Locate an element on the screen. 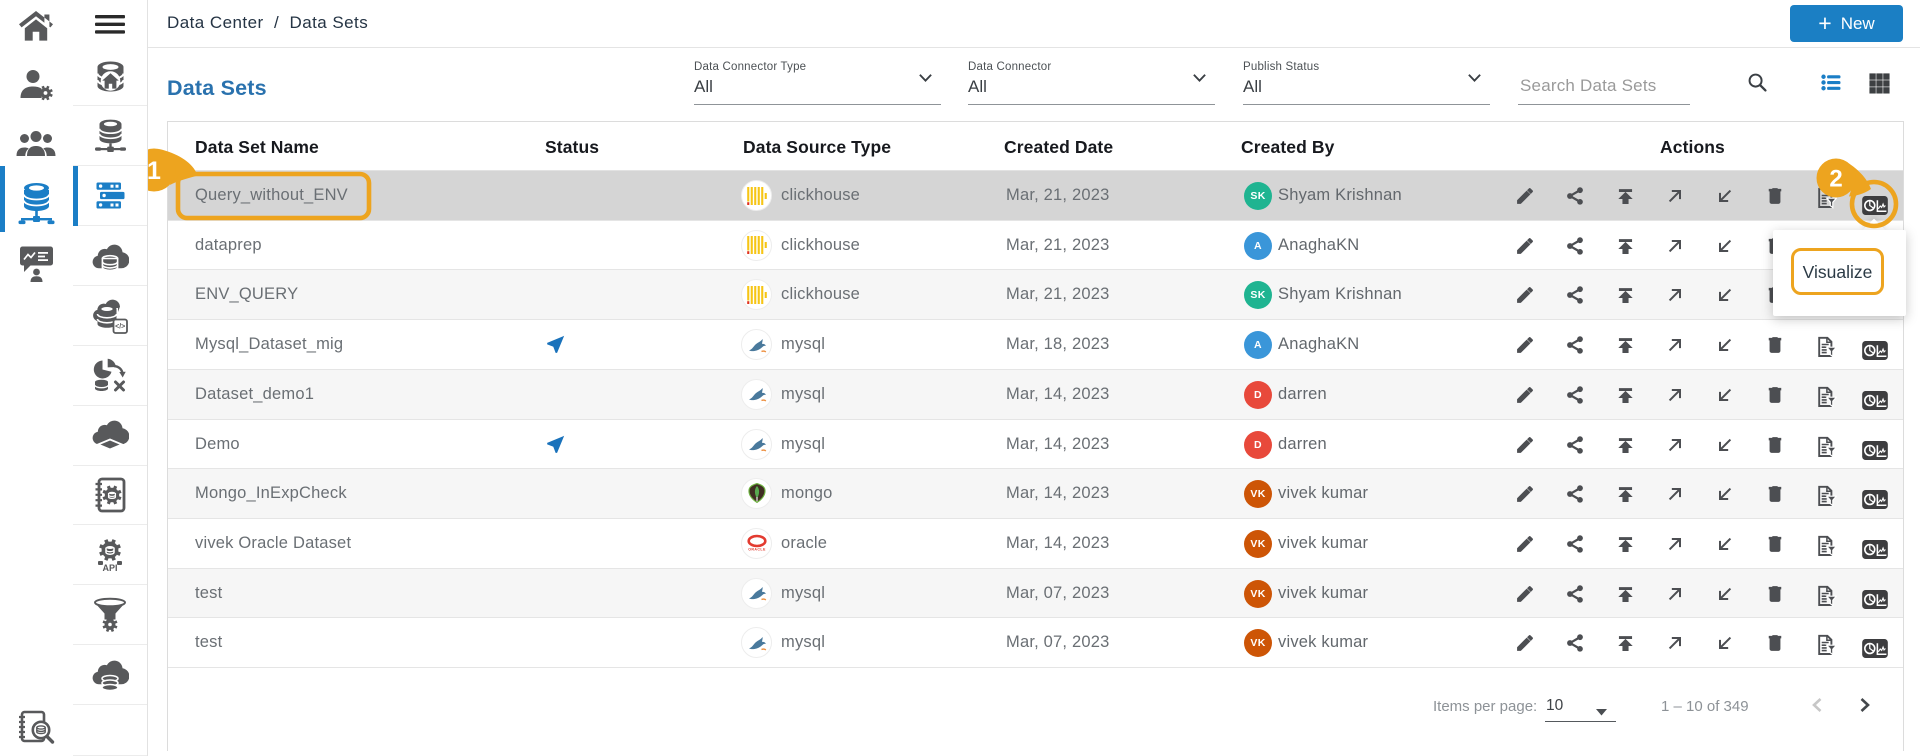 This screenshot has height=756, width=1920. svg-text: API is located at coordinates (109, 568).